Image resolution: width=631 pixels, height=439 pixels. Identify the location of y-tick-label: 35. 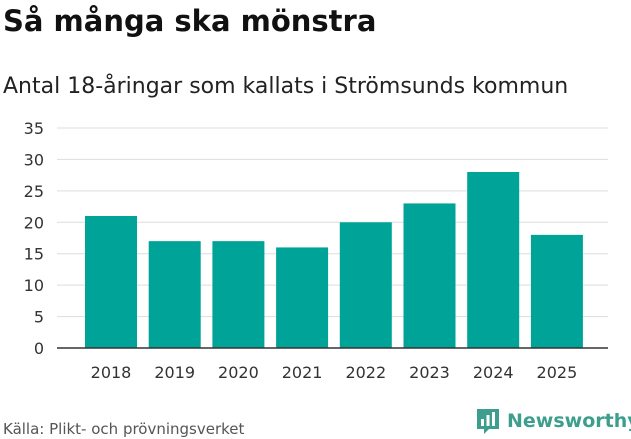
(34, 128).